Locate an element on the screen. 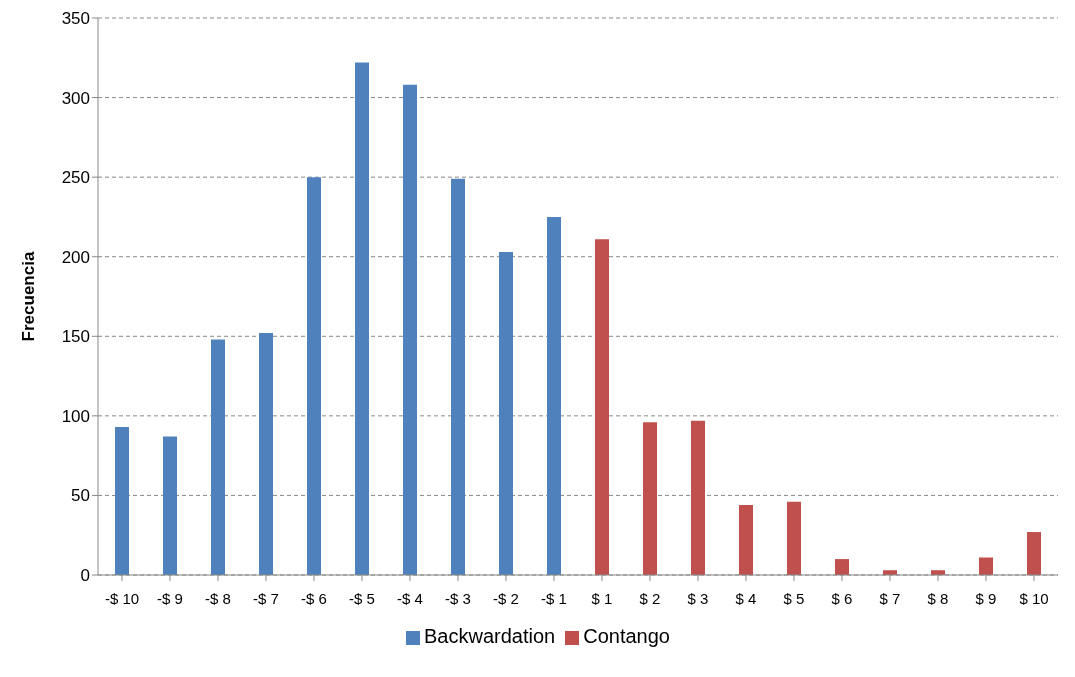  x-tick-label: $ 7 is located at coordinates (890, 598).